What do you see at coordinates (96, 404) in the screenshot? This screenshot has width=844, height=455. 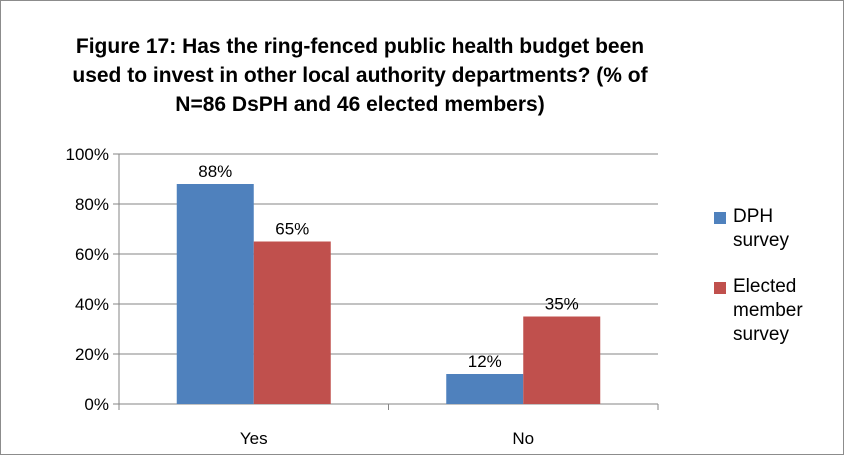 I see `y-tick-label: 0%` at bounding box center [96, 404].